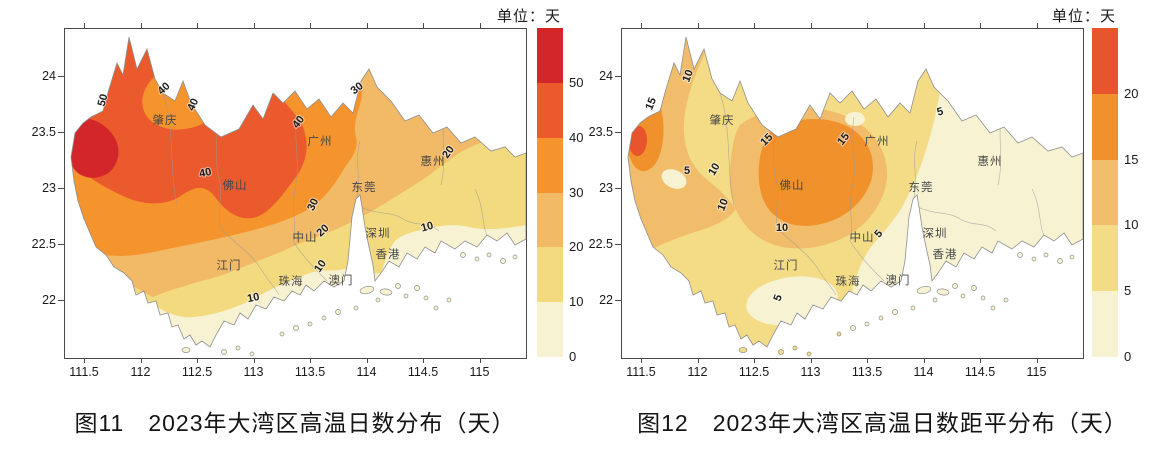  What do you see at coordinates (43, 244) in the screenshot?
I see `y-tick-label: 22.5` at bounding box center [43, 244].